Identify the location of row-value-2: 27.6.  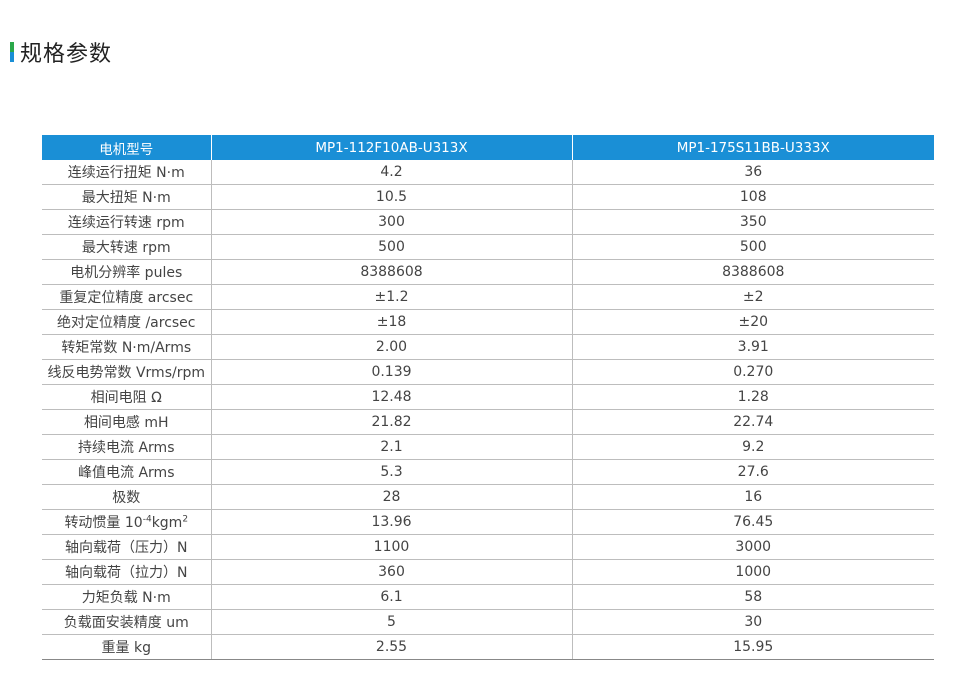
(752, 472).